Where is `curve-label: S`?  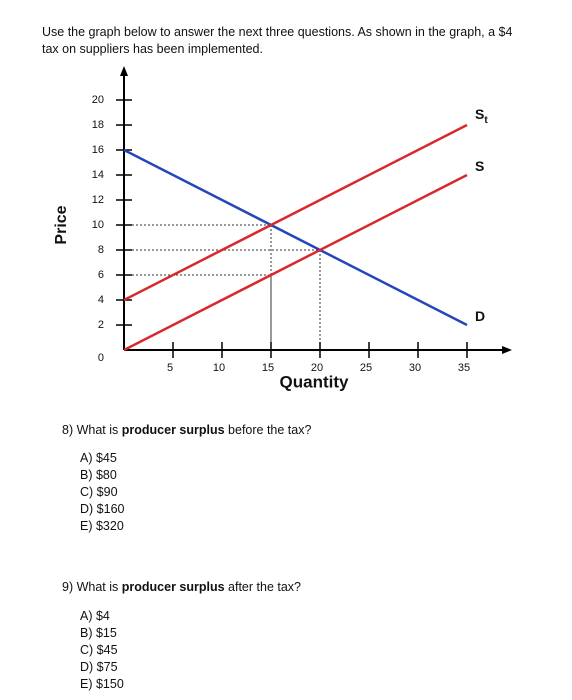
curve-label: S is located at coordinates (479, 166).